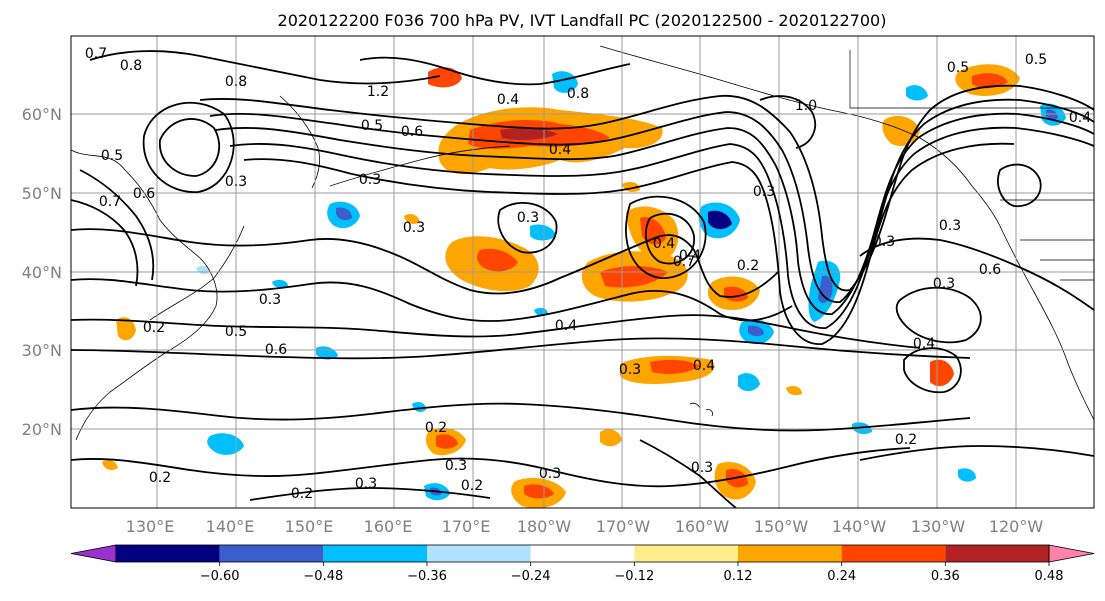 The width and height of the screenshot is (1105, 601). What do you see at coordinates (299, 142) in the screenshot?
I see `coastline-kamchatka` at bounding box center [299, 142].